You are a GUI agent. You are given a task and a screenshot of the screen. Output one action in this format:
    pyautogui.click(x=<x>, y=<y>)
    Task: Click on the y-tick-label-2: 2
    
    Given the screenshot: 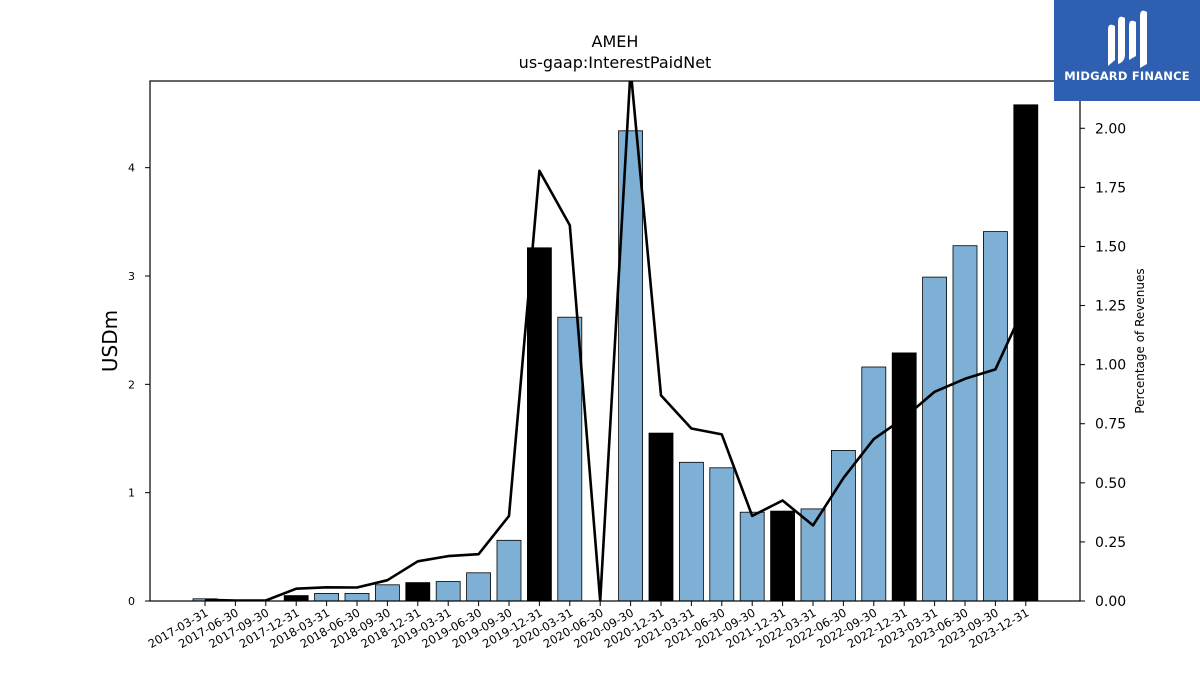 What is the action you would take?
    pyautogui.click(x=131, y=384)
    